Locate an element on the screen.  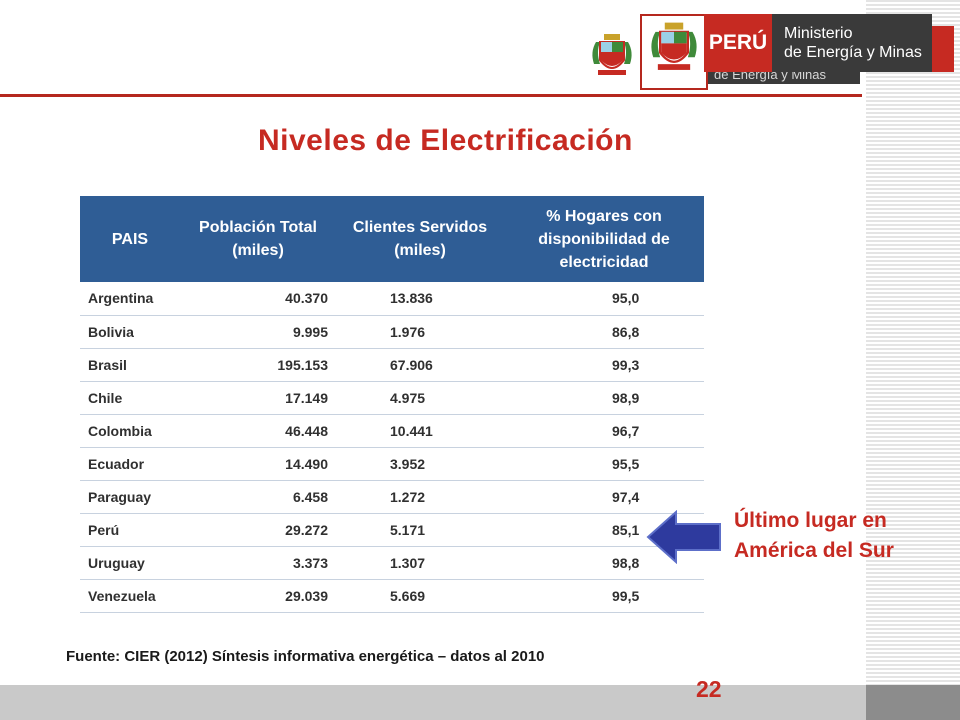
cell-households: 86,8 is located at coordinates (604, 332).